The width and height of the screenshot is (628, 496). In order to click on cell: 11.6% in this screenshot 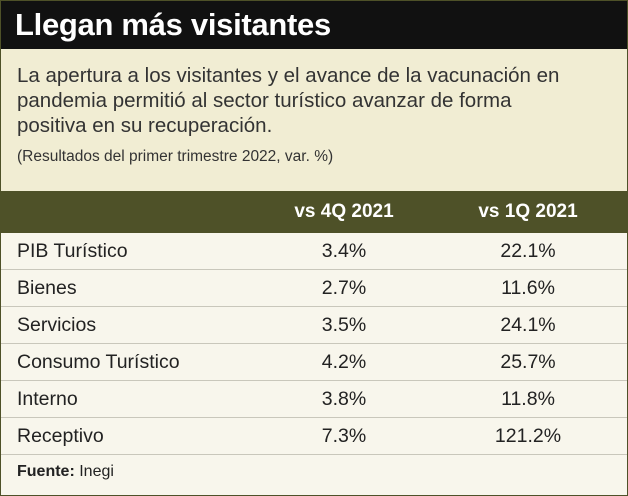, I will do `click(528, 288)`.